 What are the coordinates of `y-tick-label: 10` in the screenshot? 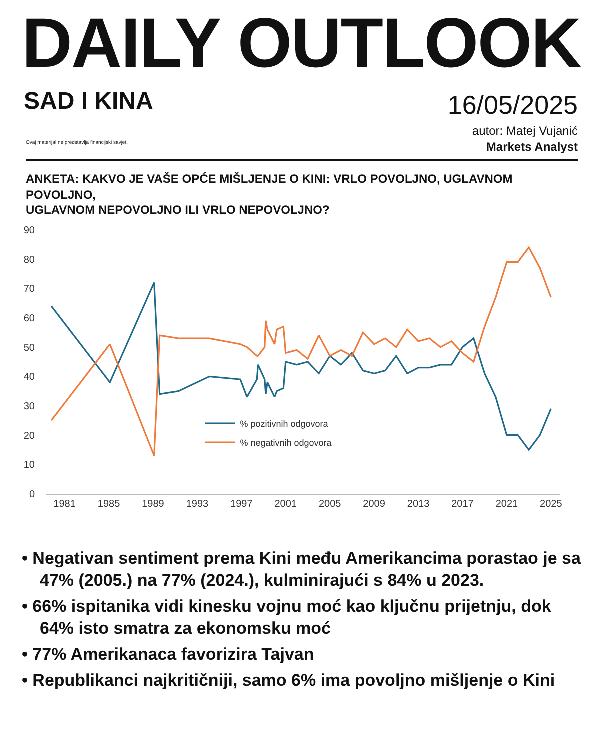 It's located at (30, 466).